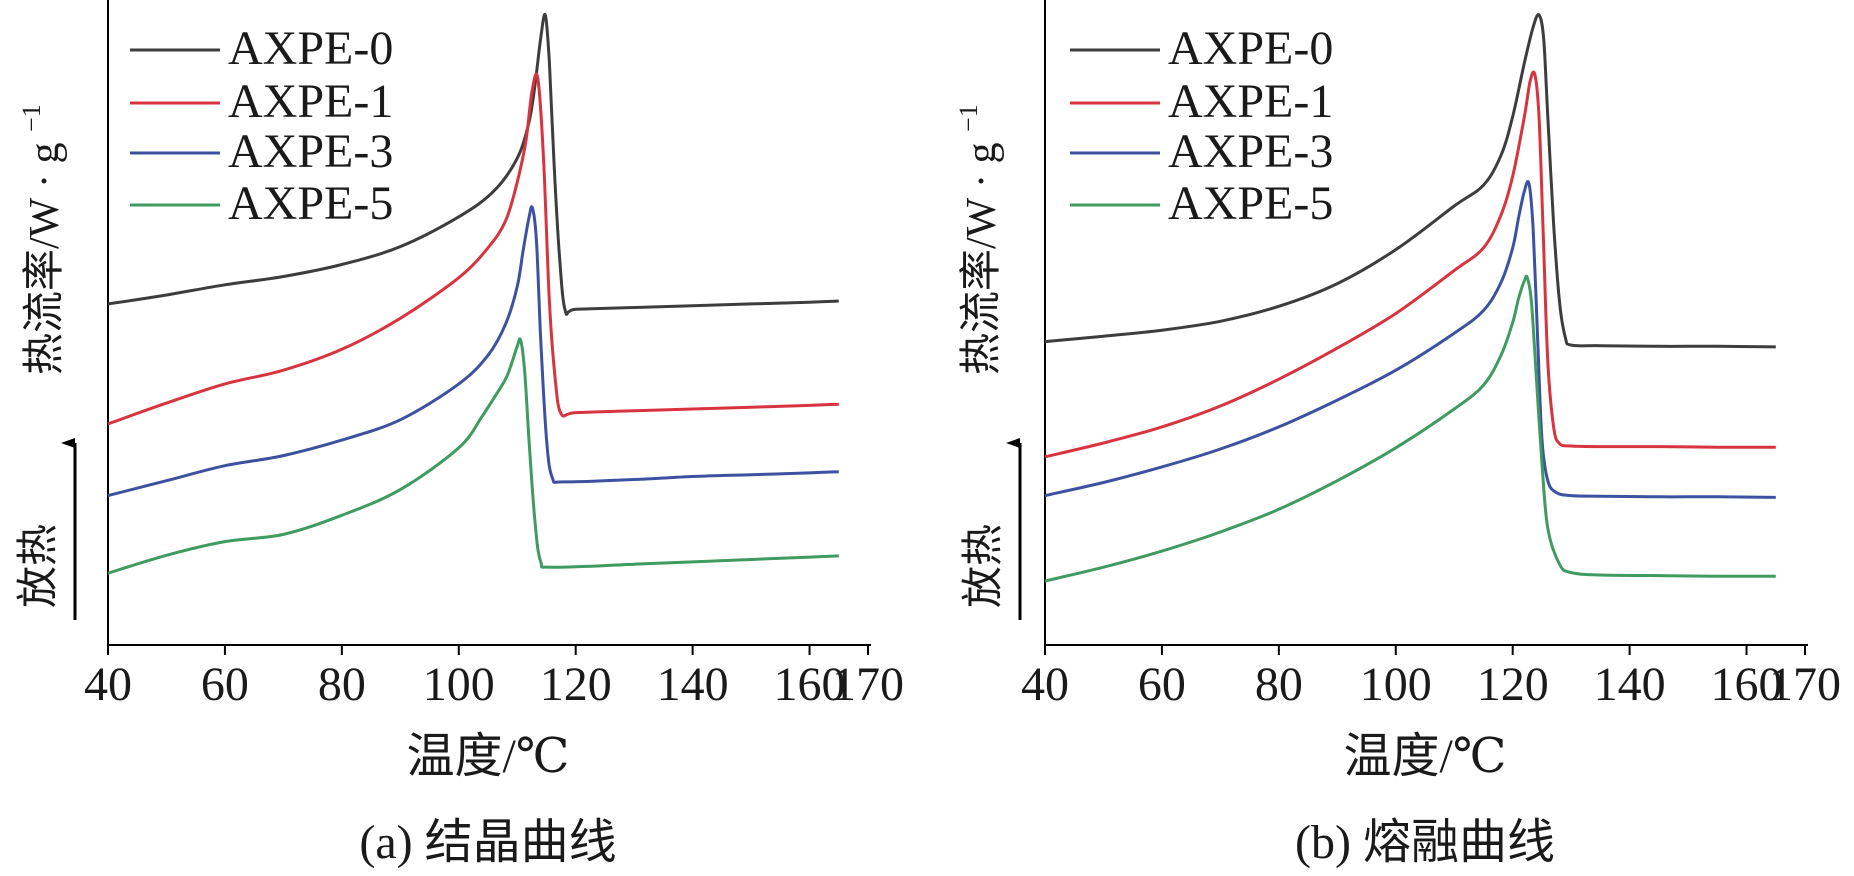 The width and height of the screenshot is (1854, 876). Describe the element at coordinates (1410, 428) in the screenshot. I see `series-line-axpe-5-b` at that location.